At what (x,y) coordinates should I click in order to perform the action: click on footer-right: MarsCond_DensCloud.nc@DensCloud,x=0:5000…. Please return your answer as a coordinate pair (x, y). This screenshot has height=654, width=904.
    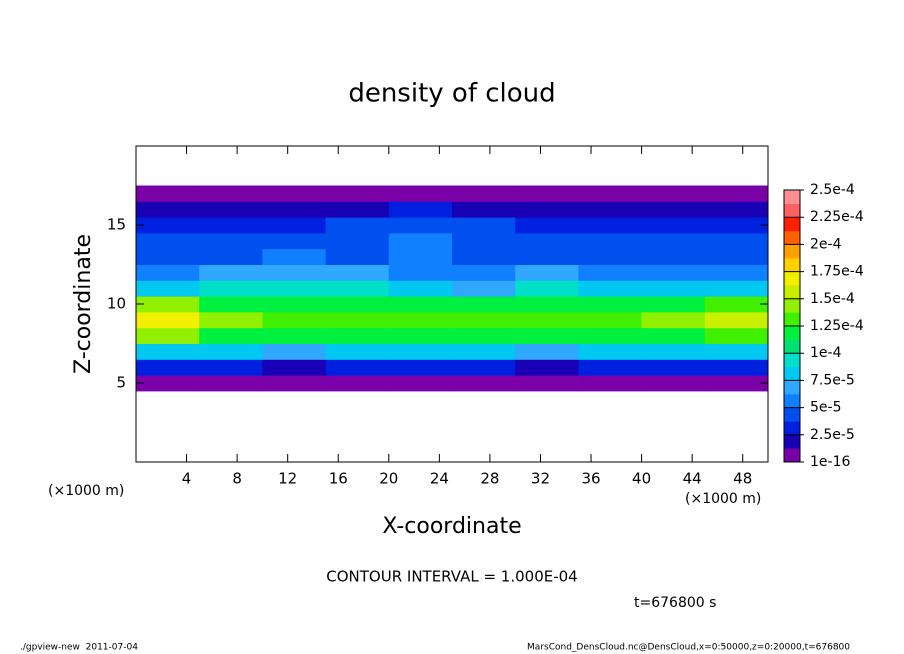
    Looking at the image, I should click on (688, 648).